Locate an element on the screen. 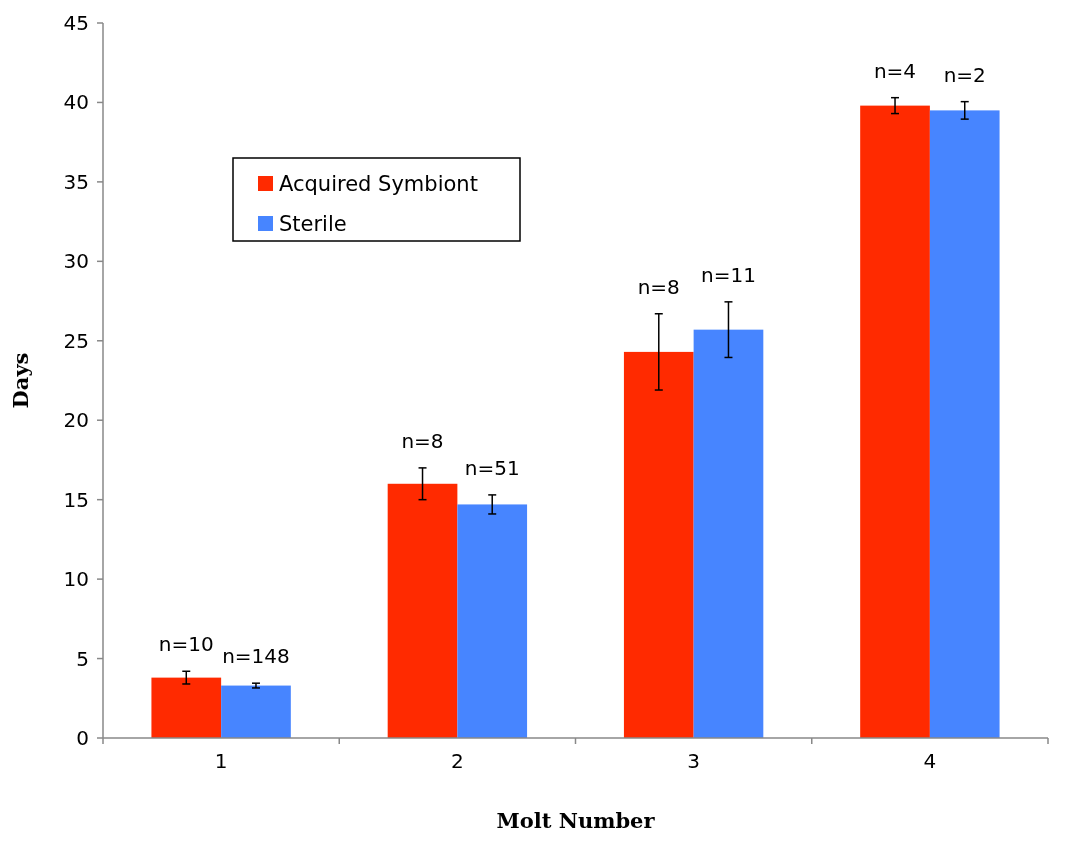 This screenshot has width=1068, height=848. y-tick-label: 35 is located at coordinates (76, 181).